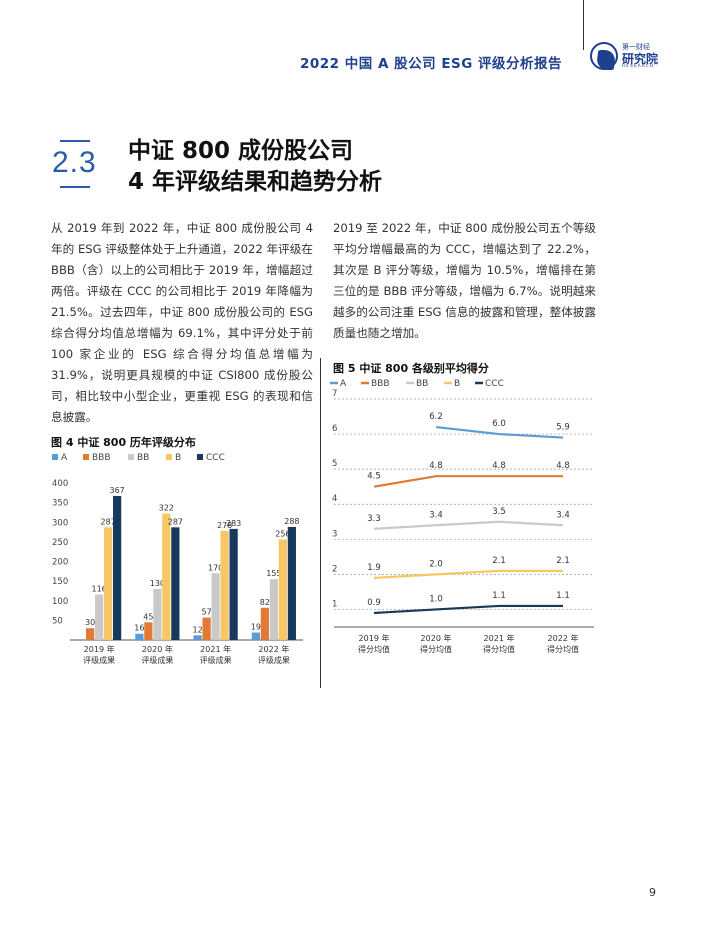 Image resolution: width=710 pixels, height=940 pixels. What do you see at coordinates (374, 603) in the screenshot?
I see `point-value-label: 0.9` at bounding box center [374, 603].